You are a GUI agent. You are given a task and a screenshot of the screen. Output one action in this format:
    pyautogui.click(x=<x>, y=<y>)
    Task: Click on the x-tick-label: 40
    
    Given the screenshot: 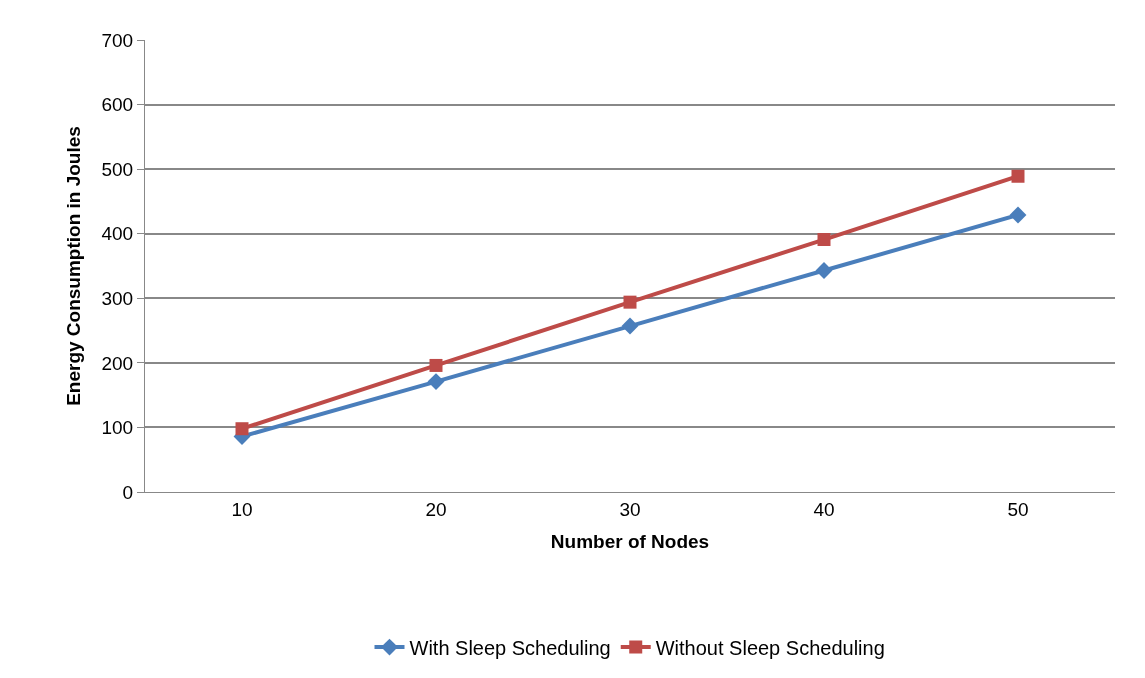 What is the action you would take?
    pyautogui.click(x=824, y=509)
    